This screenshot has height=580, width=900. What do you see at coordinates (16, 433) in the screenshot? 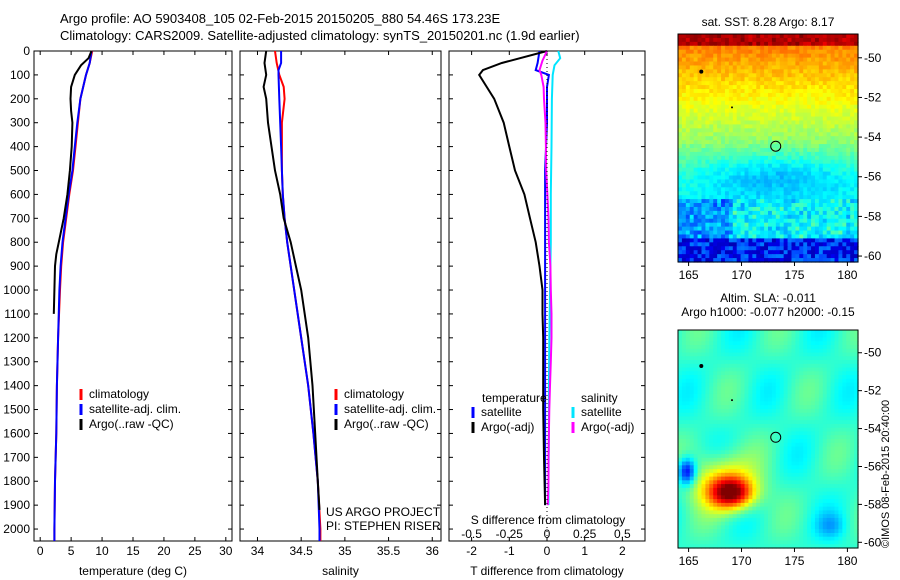
I see `y-tick-label: 1600` at bounding box center [16, 433].